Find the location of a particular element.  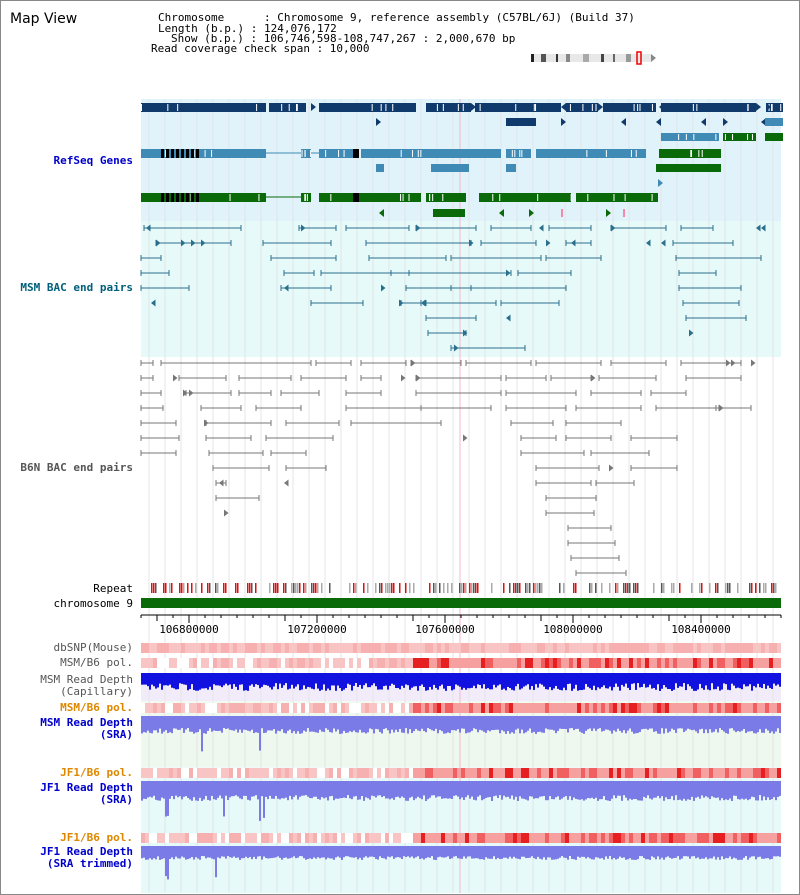

chromosome-ideogram is located at coordinates (591, 58).